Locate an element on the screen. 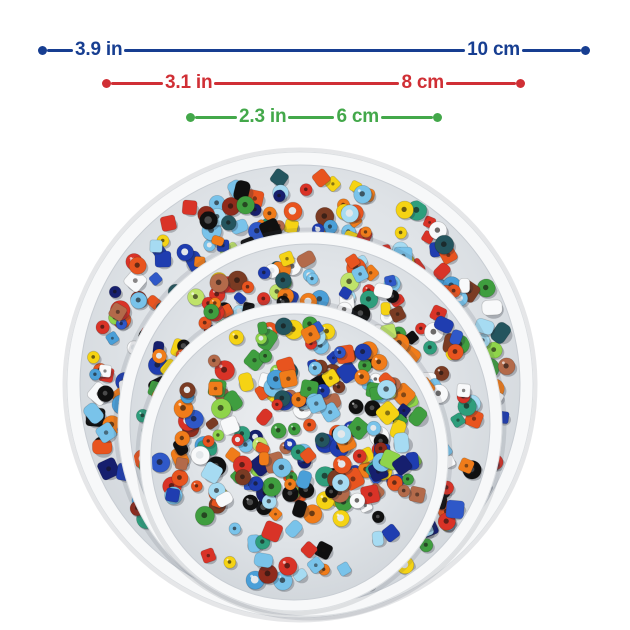 The height and width of the screenshot is (630, 630). ruler-8cm: 3.1 in 8 cm is located at coordinates (313, 83).